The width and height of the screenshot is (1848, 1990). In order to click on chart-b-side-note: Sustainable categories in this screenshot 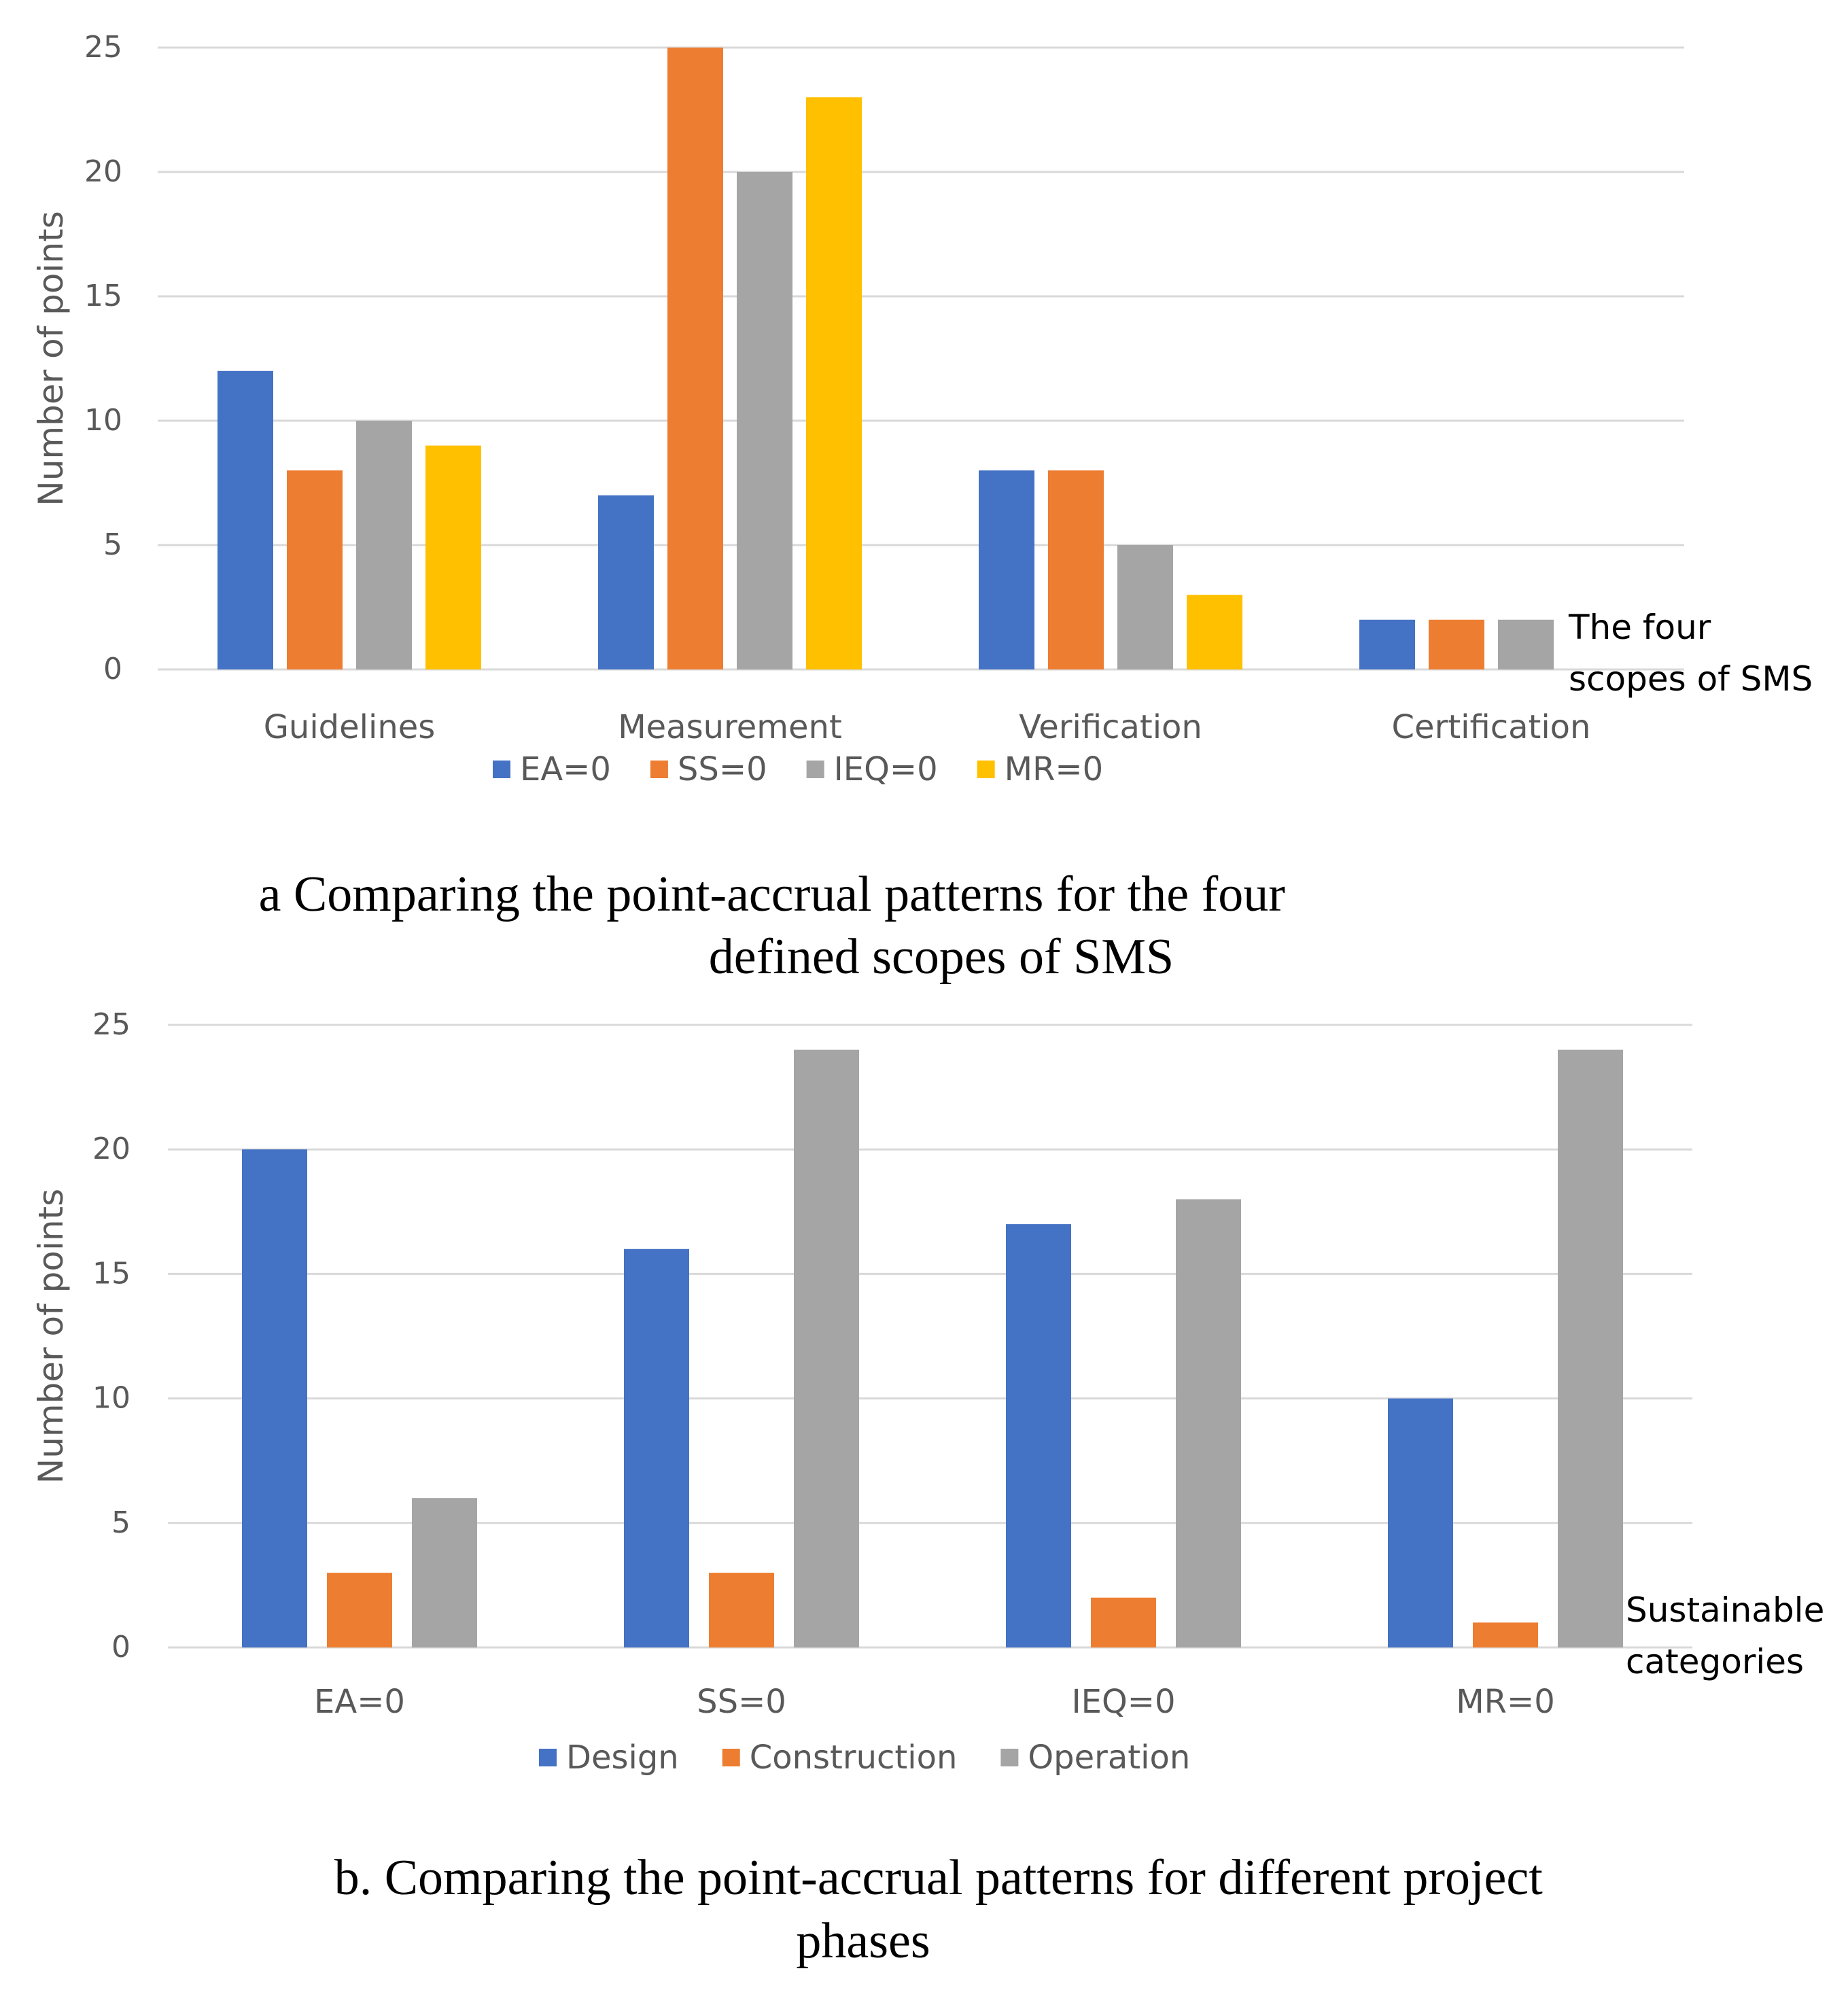, I will do `click(1730, 1635)`.